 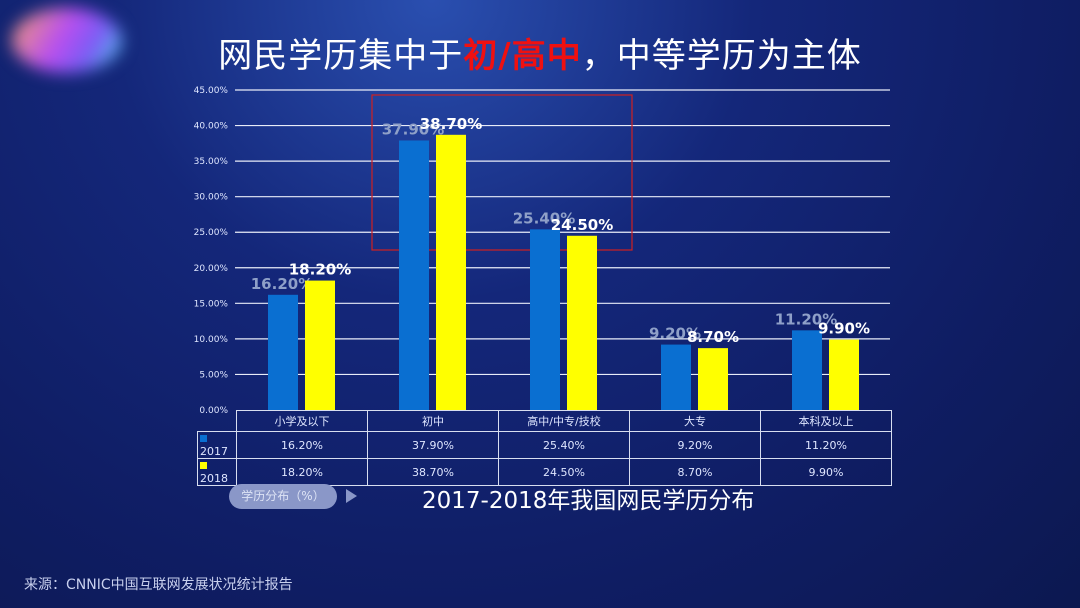 I want to click on table-cell: 16.20%, so click(x=302, y=445).